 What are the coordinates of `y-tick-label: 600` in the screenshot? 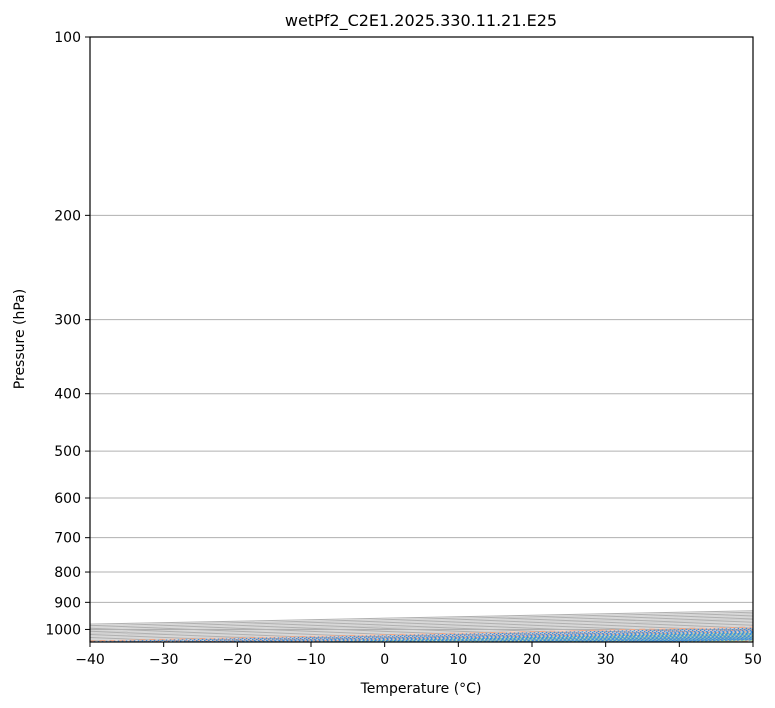 It's located at (67, 499).